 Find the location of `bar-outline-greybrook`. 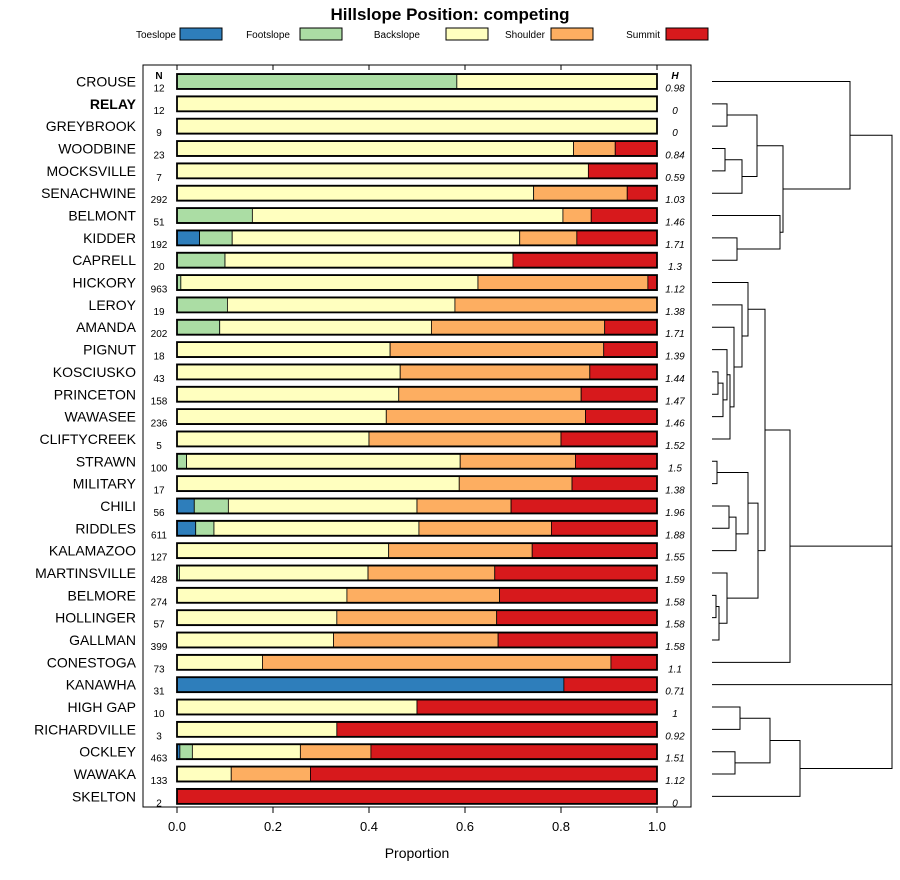

bar-outline-greybrook is located at coordinates (417, 126).